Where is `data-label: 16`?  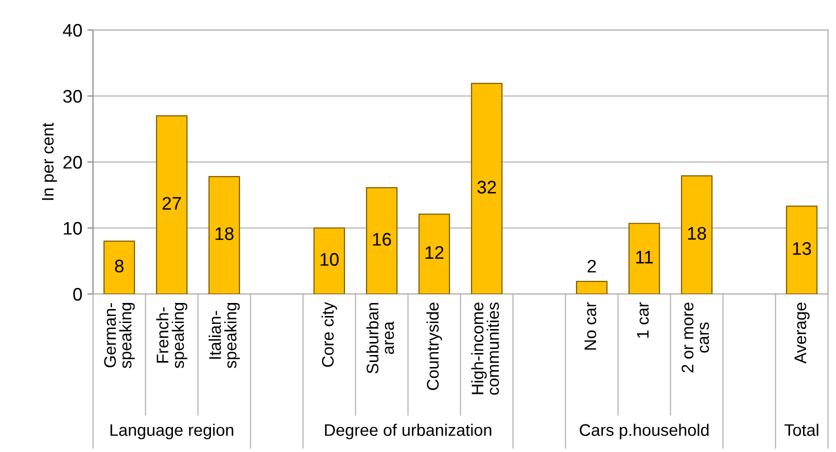 data-label: 16 is located at coordinates (382, 239).